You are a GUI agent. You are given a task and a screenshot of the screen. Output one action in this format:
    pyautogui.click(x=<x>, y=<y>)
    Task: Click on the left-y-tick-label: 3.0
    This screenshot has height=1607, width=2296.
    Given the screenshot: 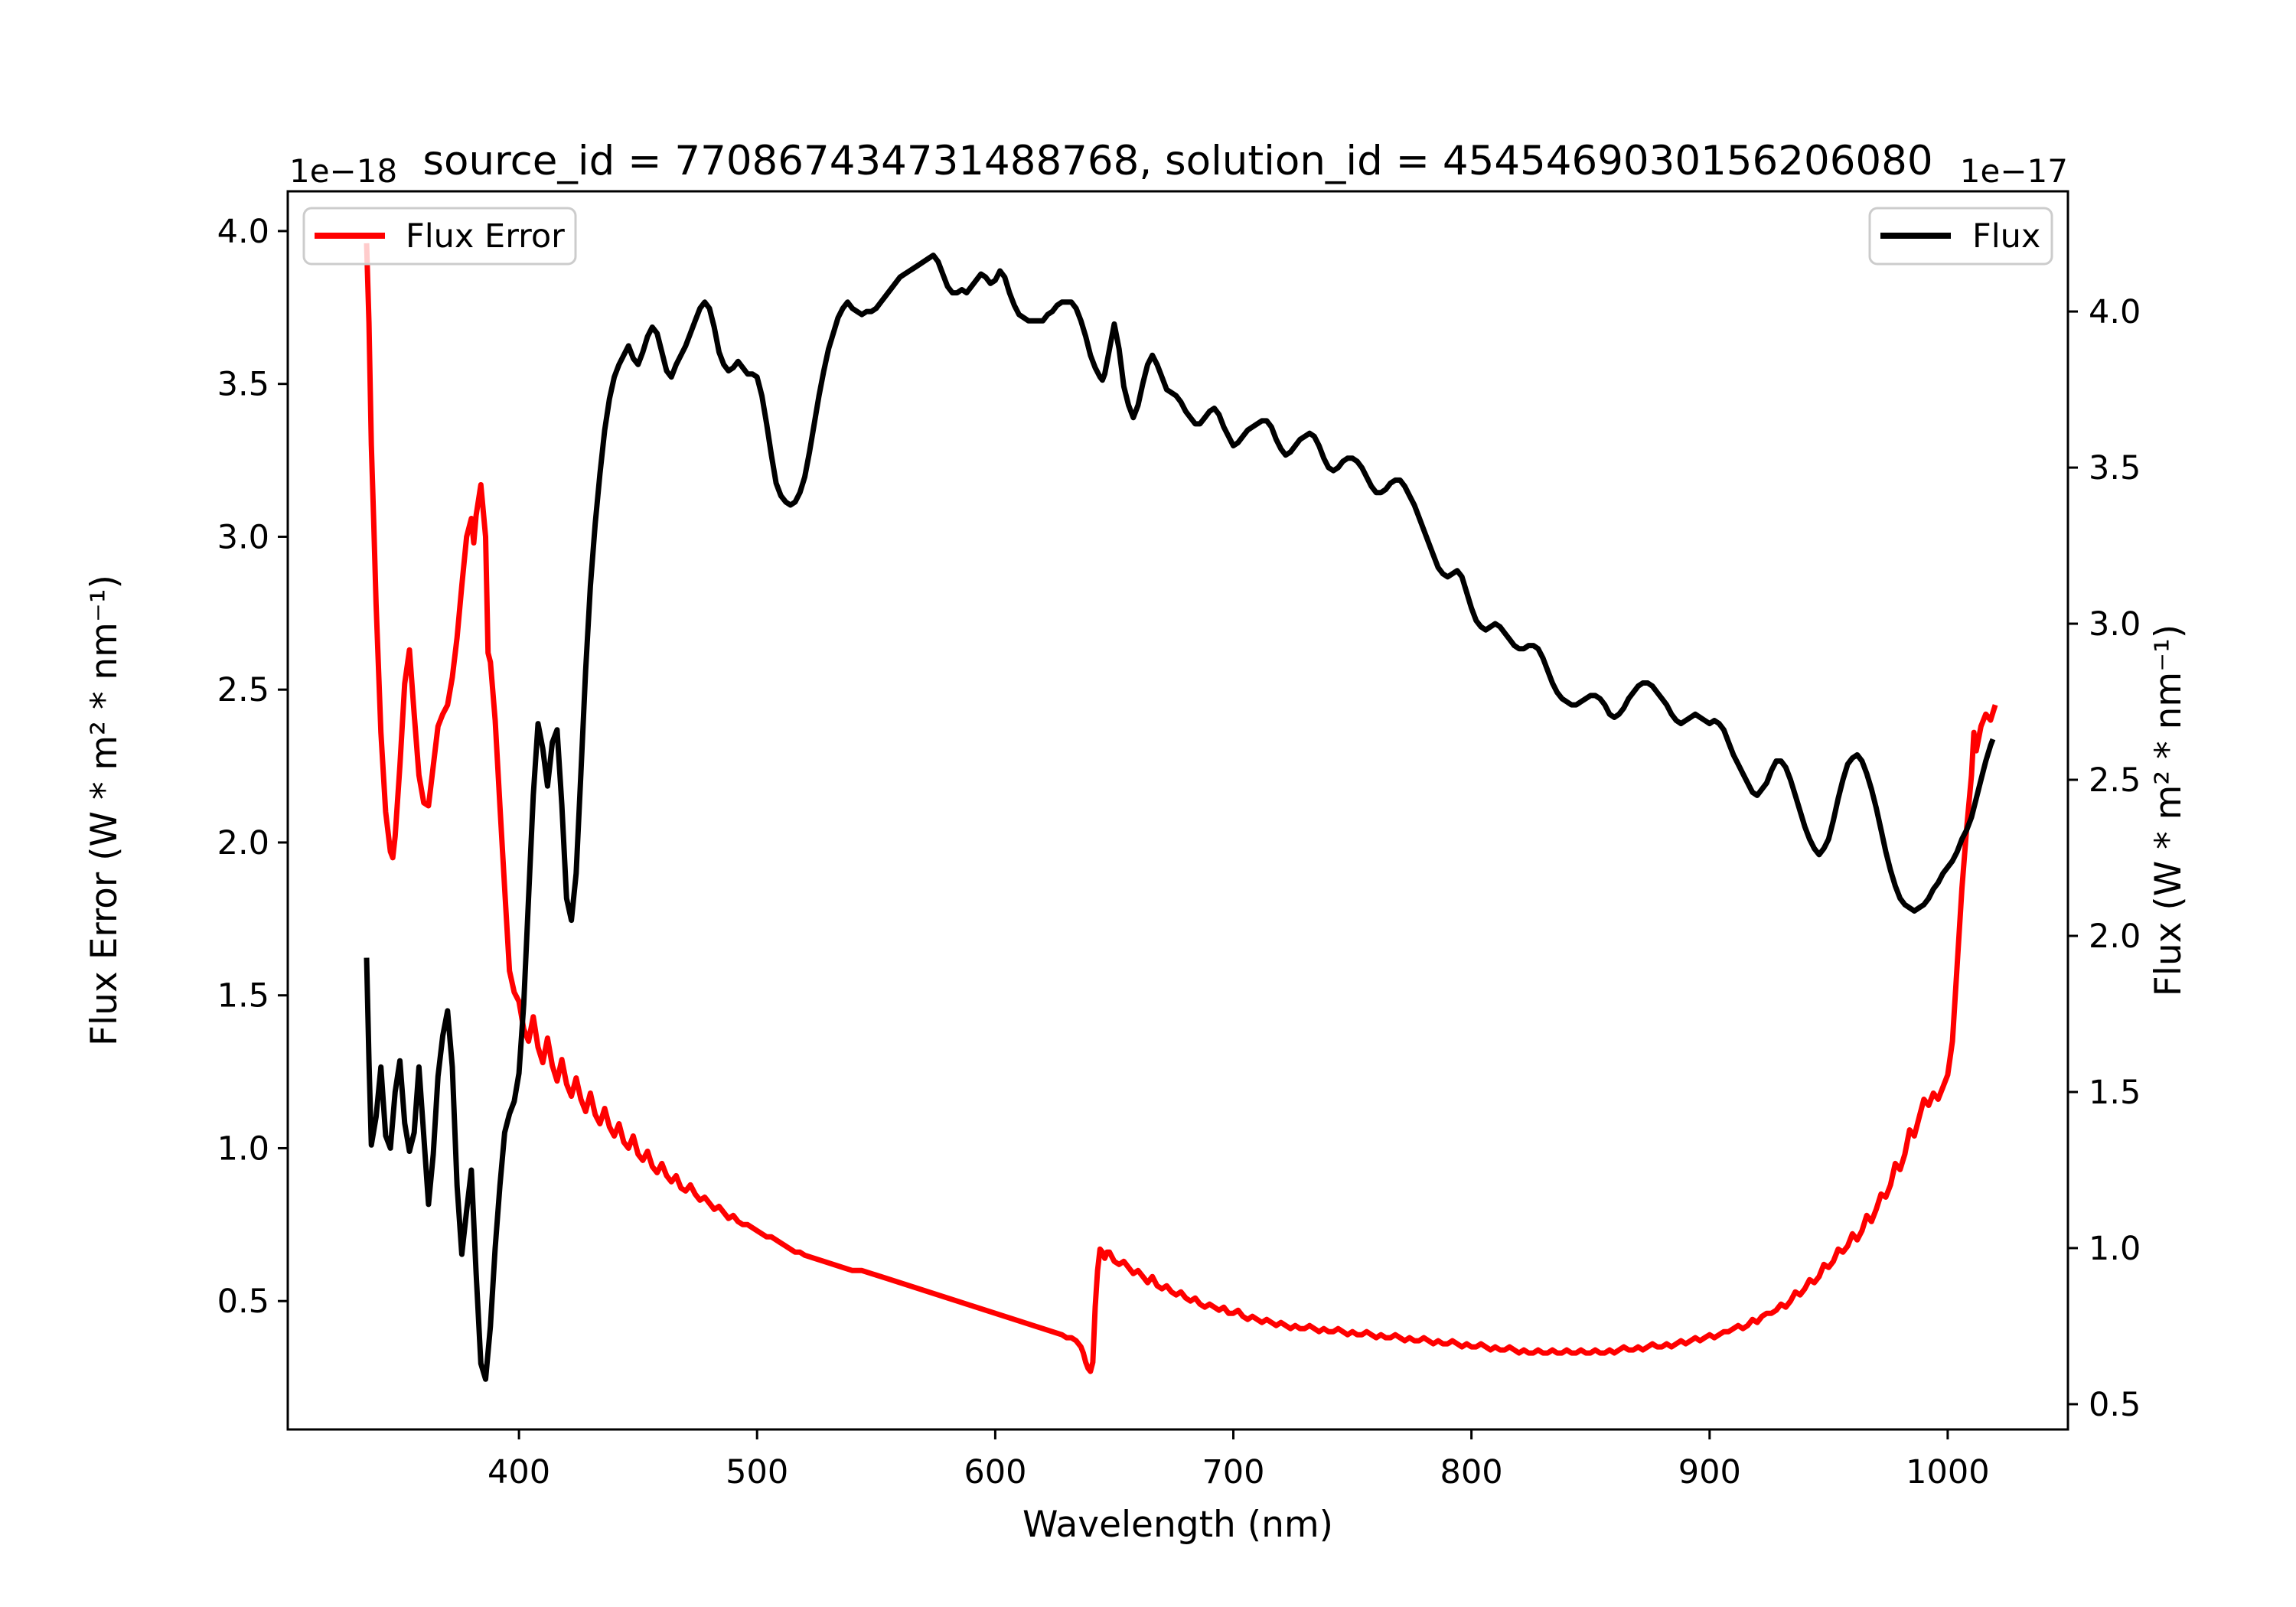 What is the action you would take?
    pyautogui.click(x=243, y=537)
    